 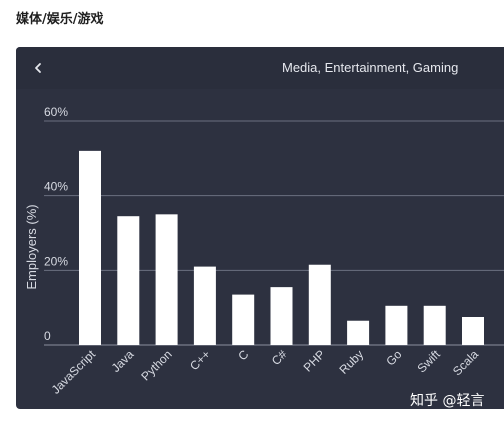 I want to click on x-tick-label: Ruby, so click(x=352, y=362).